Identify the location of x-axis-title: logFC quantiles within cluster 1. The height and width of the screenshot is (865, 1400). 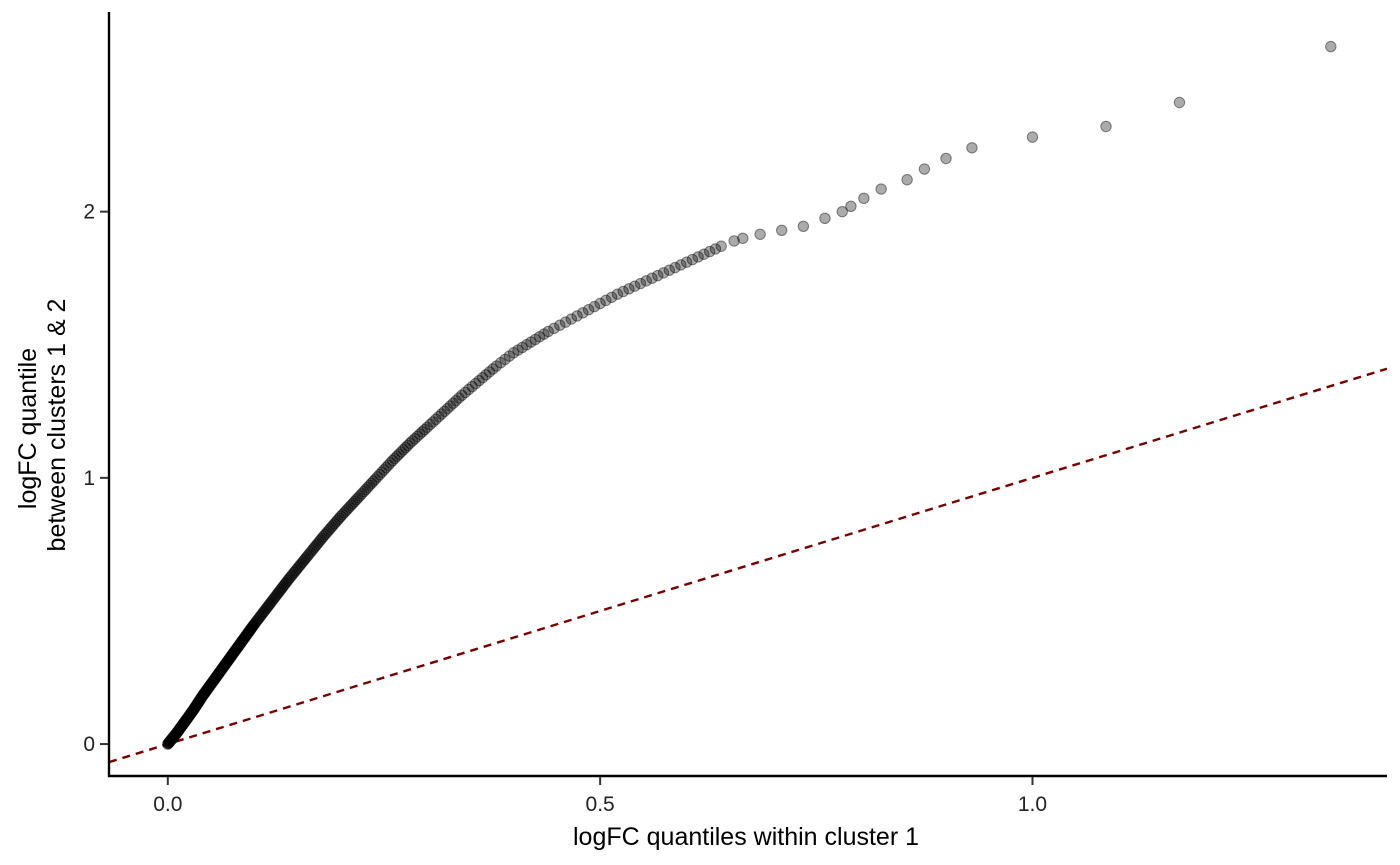
(746, 837).